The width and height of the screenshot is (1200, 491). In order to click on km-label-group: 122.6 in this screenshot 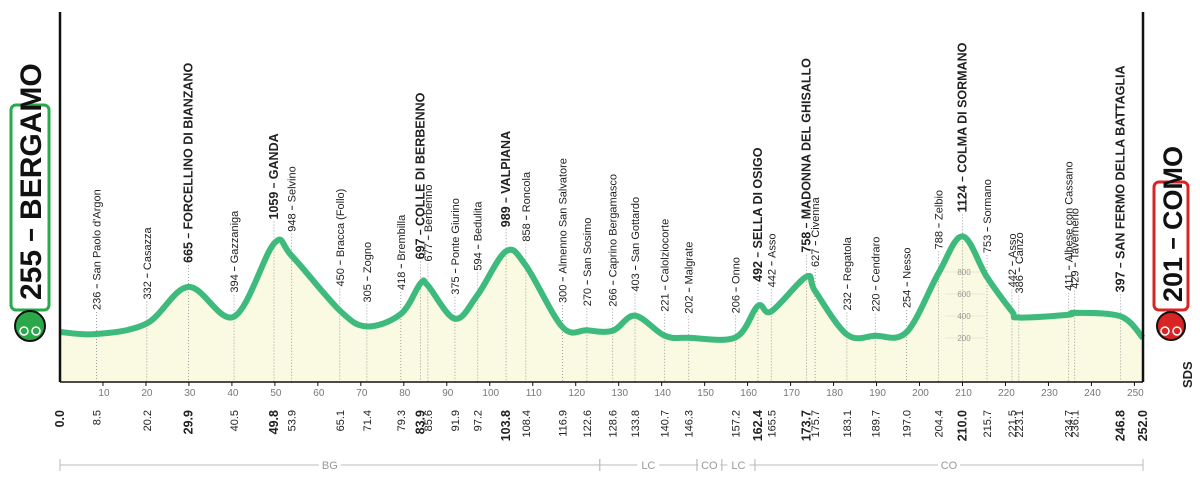, I will do `click(588, 424)`.